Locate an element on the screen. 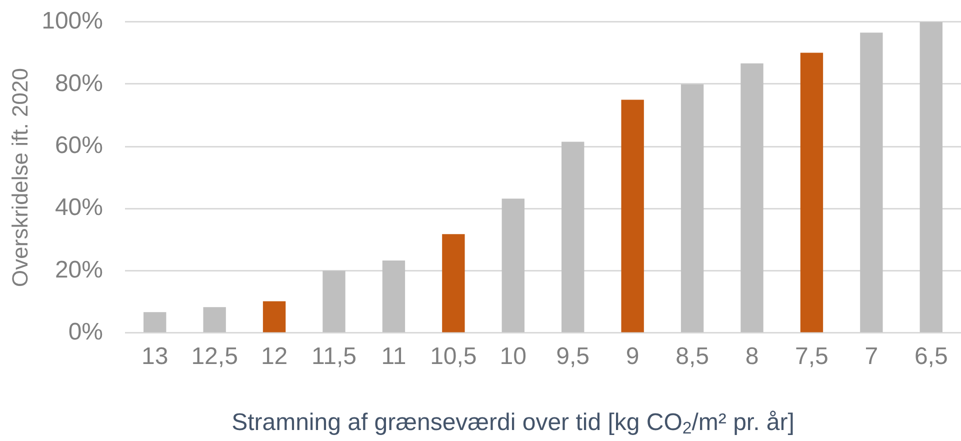 The image size is (961, 441). x-tick-label: 10,5 is located at coordinates (453, 356).